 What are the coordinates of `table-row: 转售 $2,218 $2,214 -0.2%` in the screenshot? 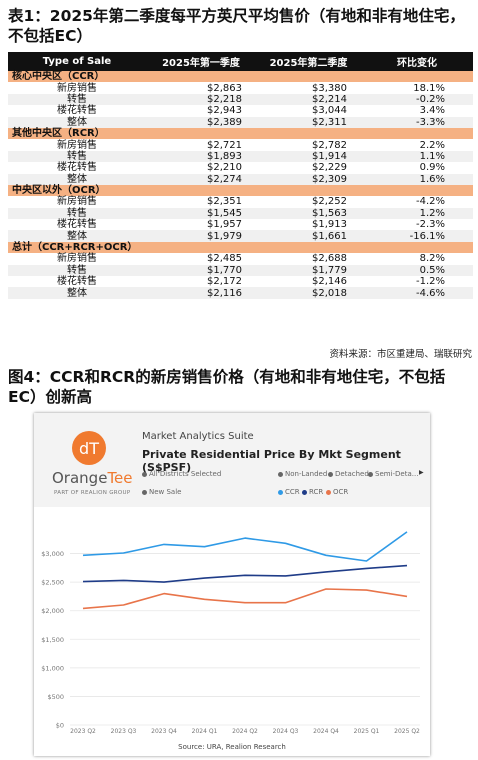 It's located at (240, 99).